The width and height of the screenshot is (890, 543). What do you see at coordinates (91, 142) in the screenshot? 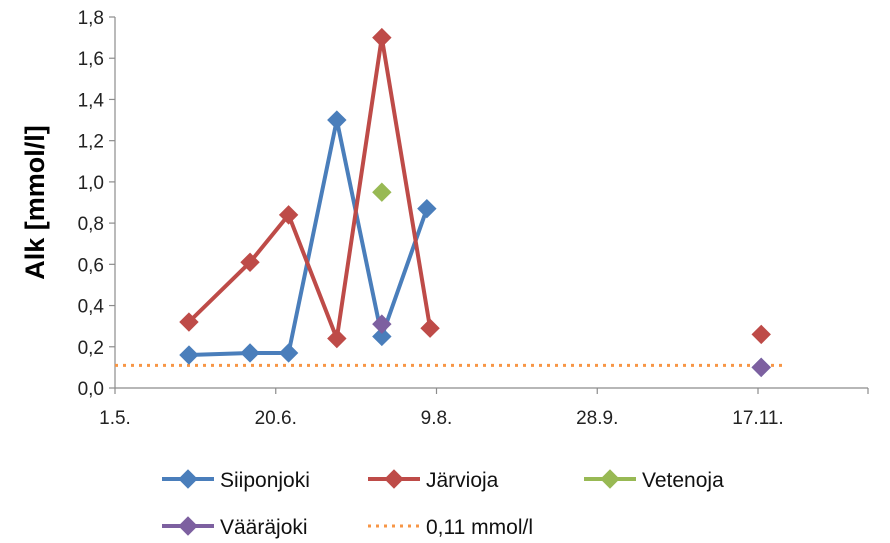
I see `y-tick-label: 1,2` at bounding box center [91, 142].